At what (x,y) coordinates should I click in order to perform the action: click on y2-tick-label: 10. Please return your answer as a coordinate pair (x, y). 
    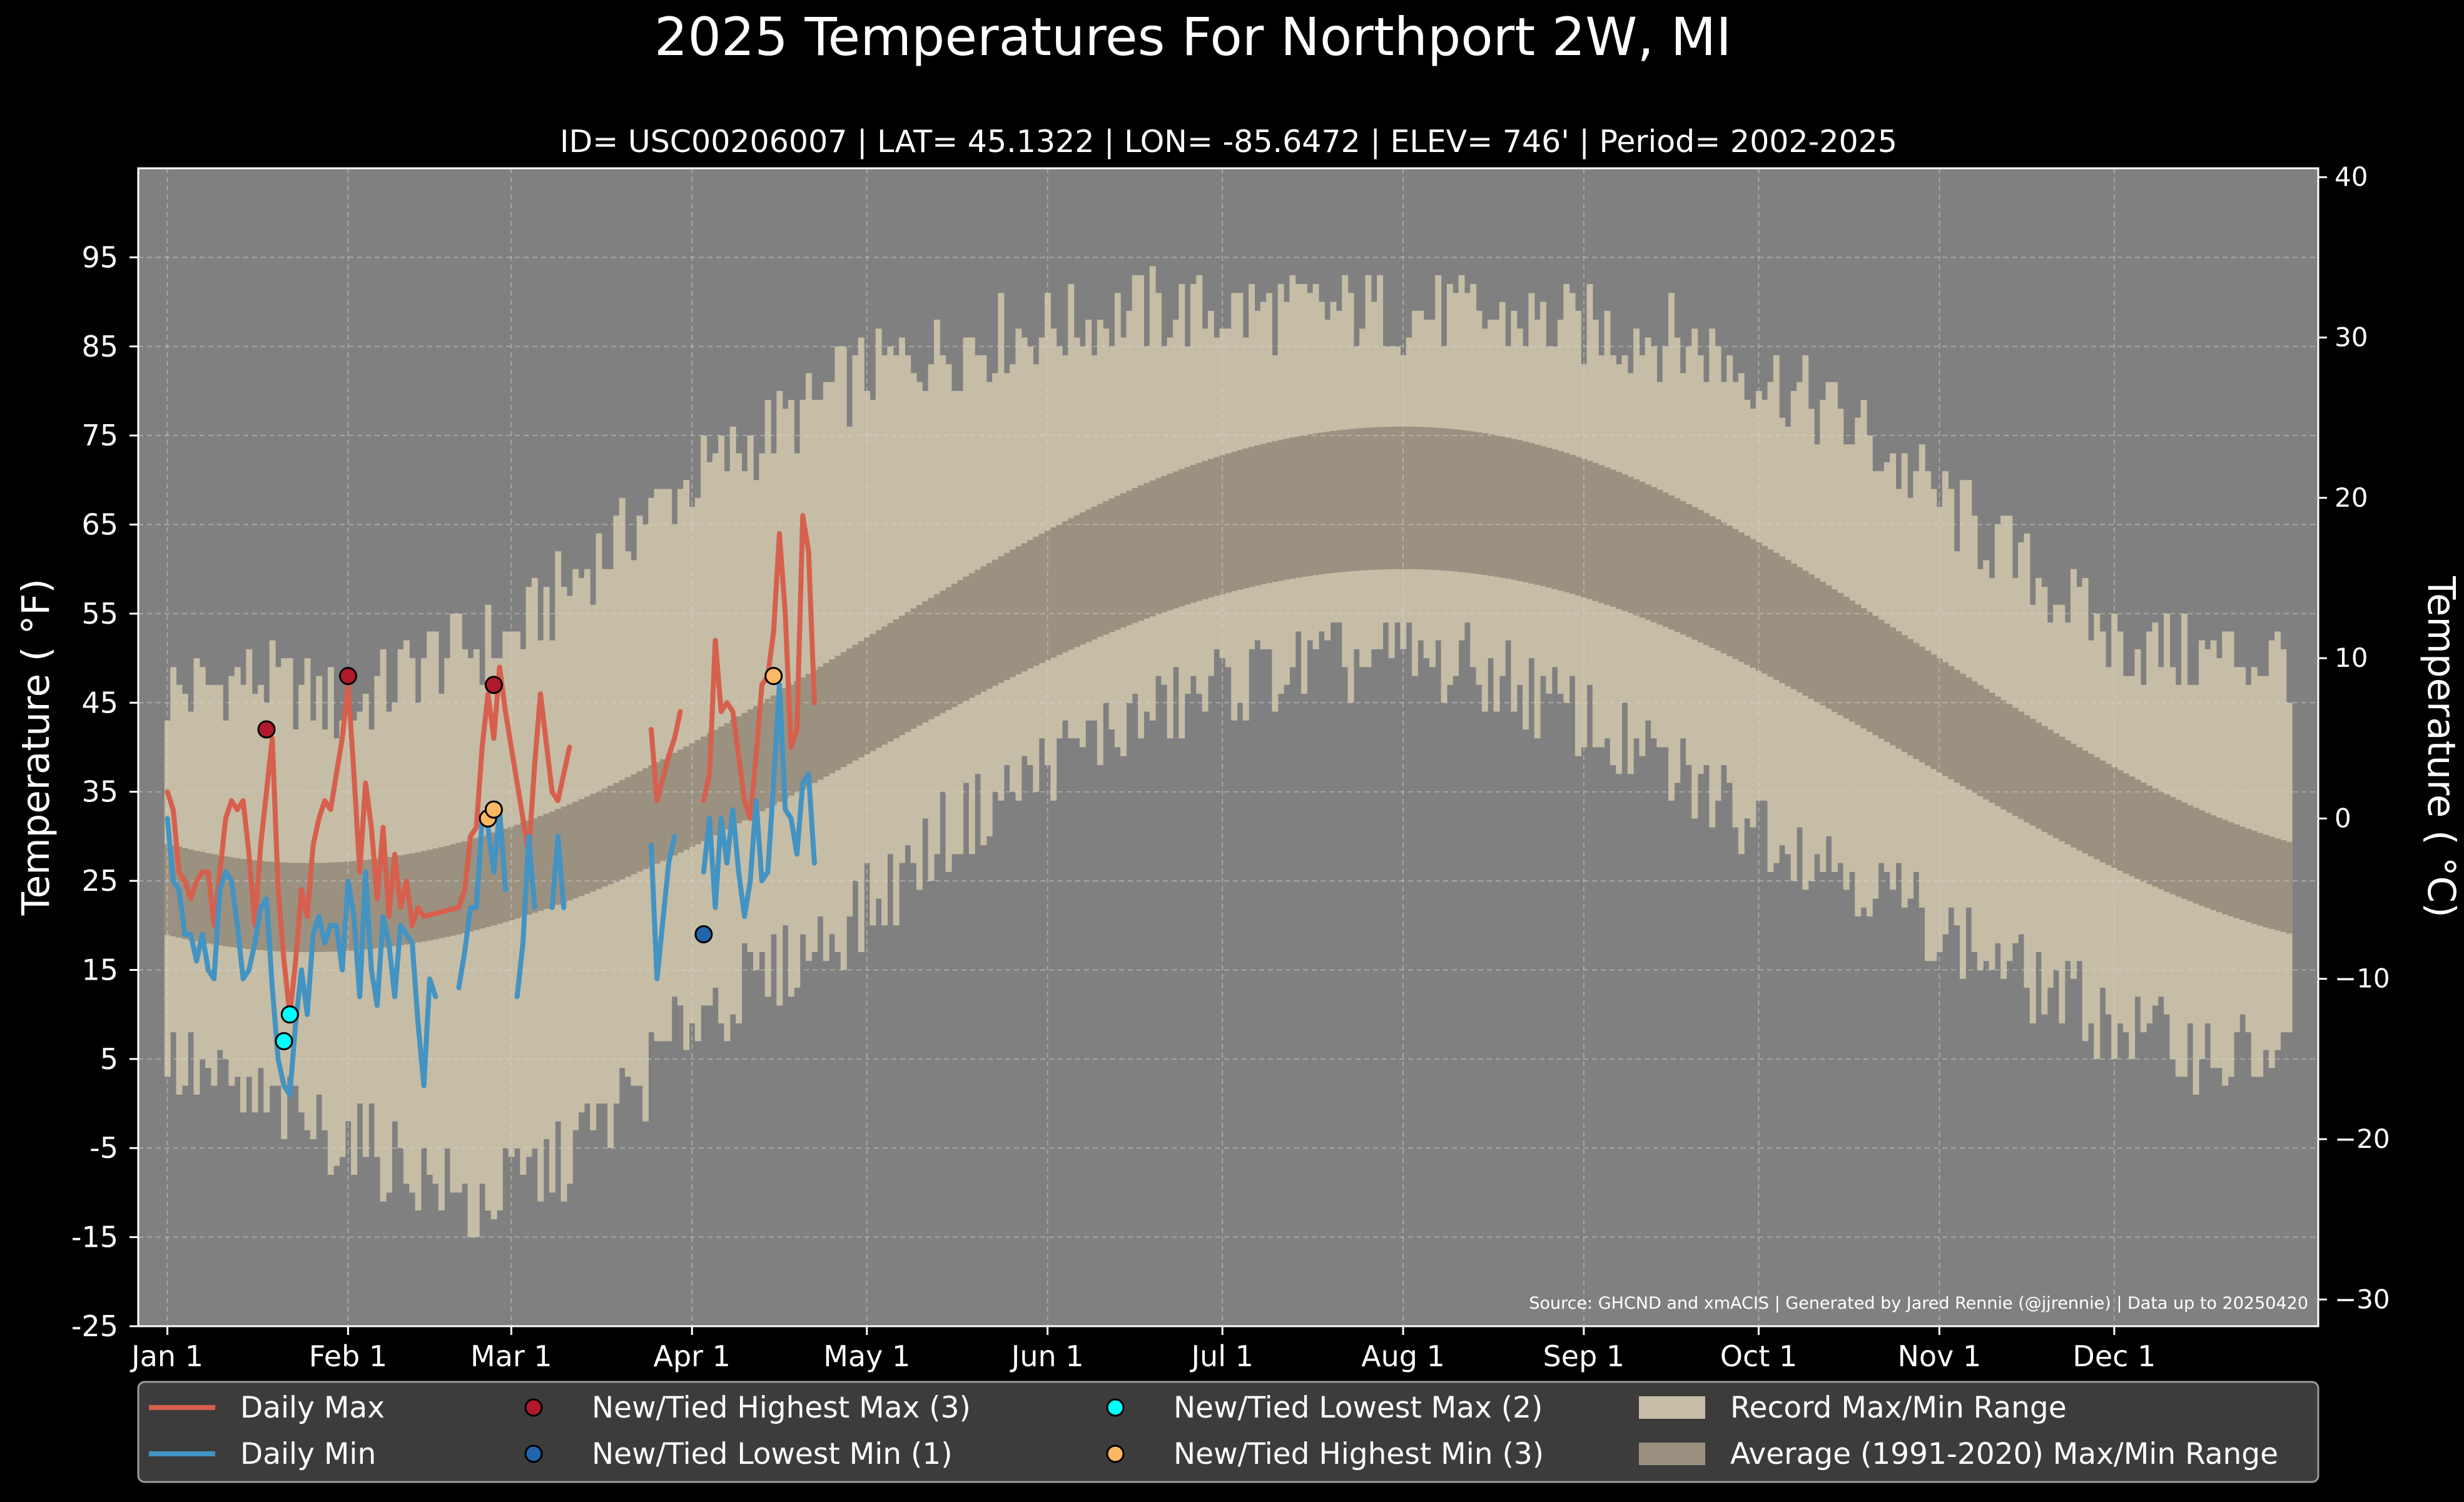
    Looking at the image, I should click on (2351, 657).